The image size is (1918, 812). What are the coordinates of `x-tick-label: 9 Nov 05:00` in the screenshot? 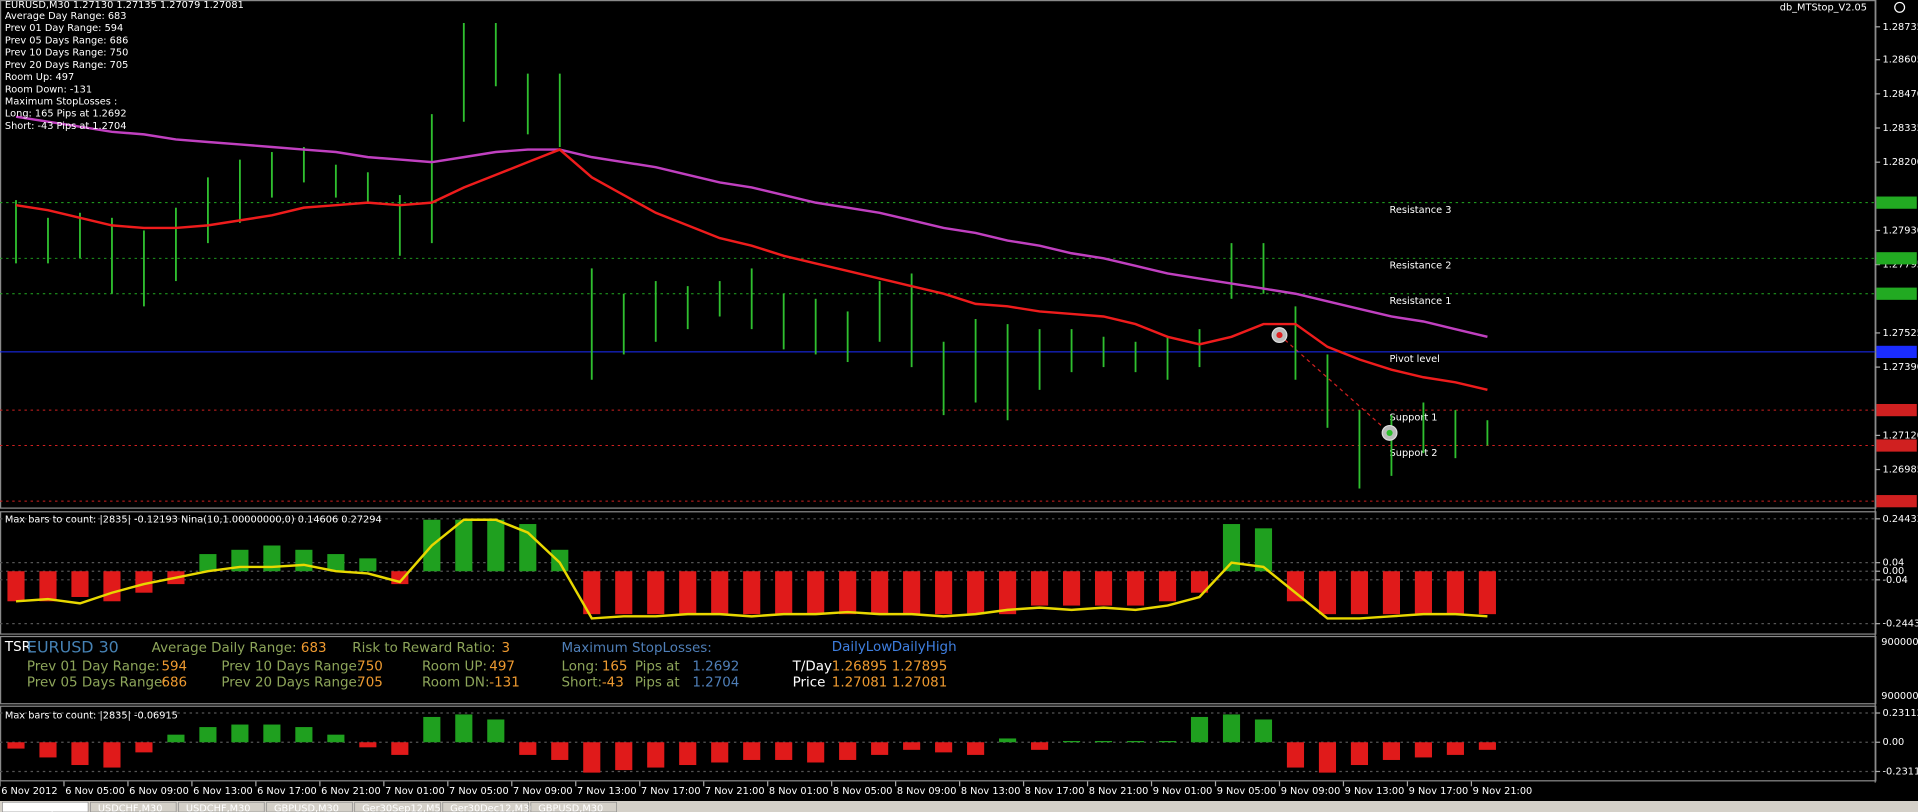 It's located at (1247, 791).